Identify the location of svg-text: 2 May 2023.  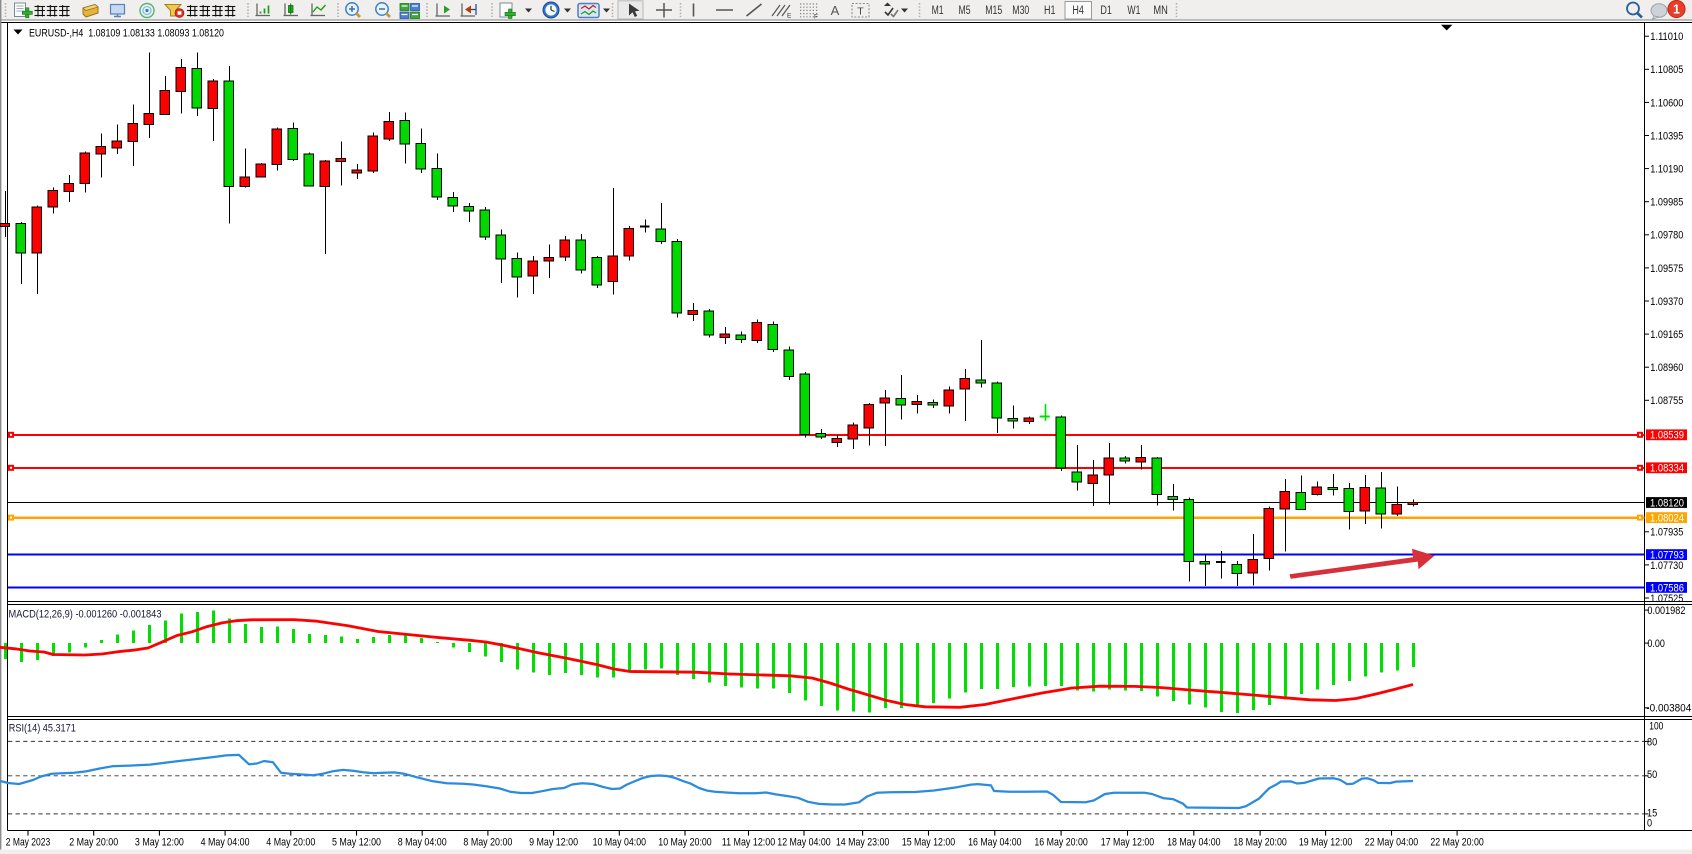
(28, 842).